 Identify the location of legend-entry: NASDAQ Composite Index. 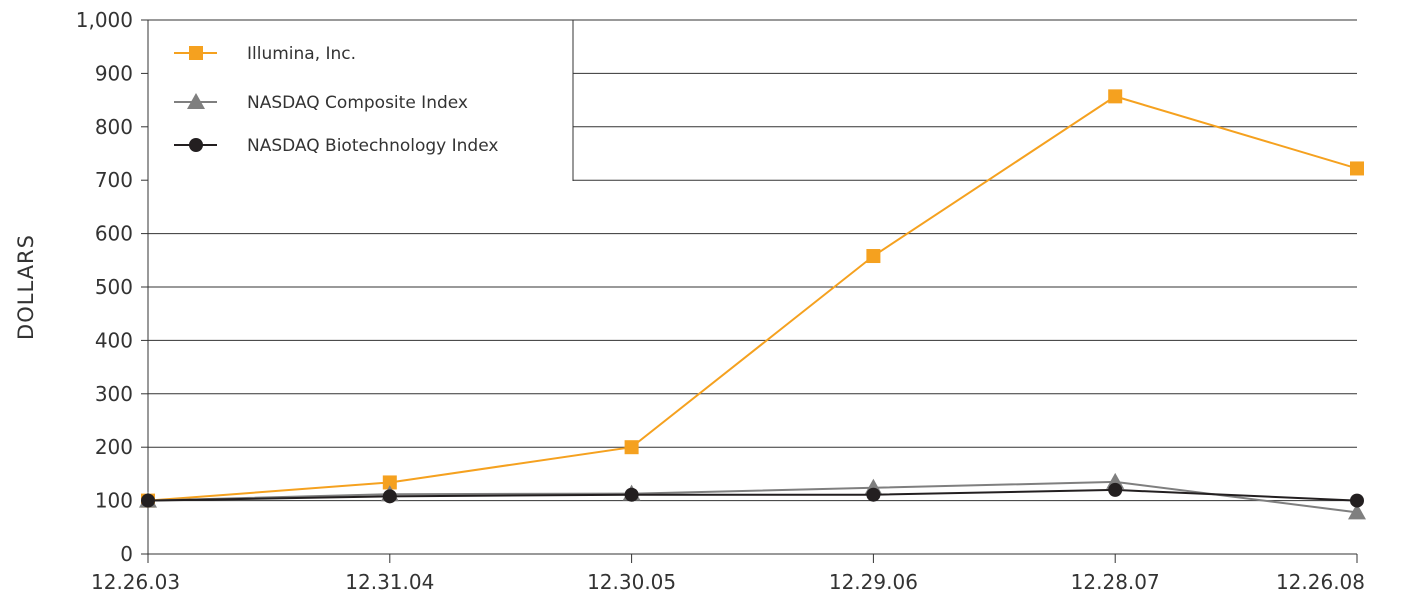
(321, 103).